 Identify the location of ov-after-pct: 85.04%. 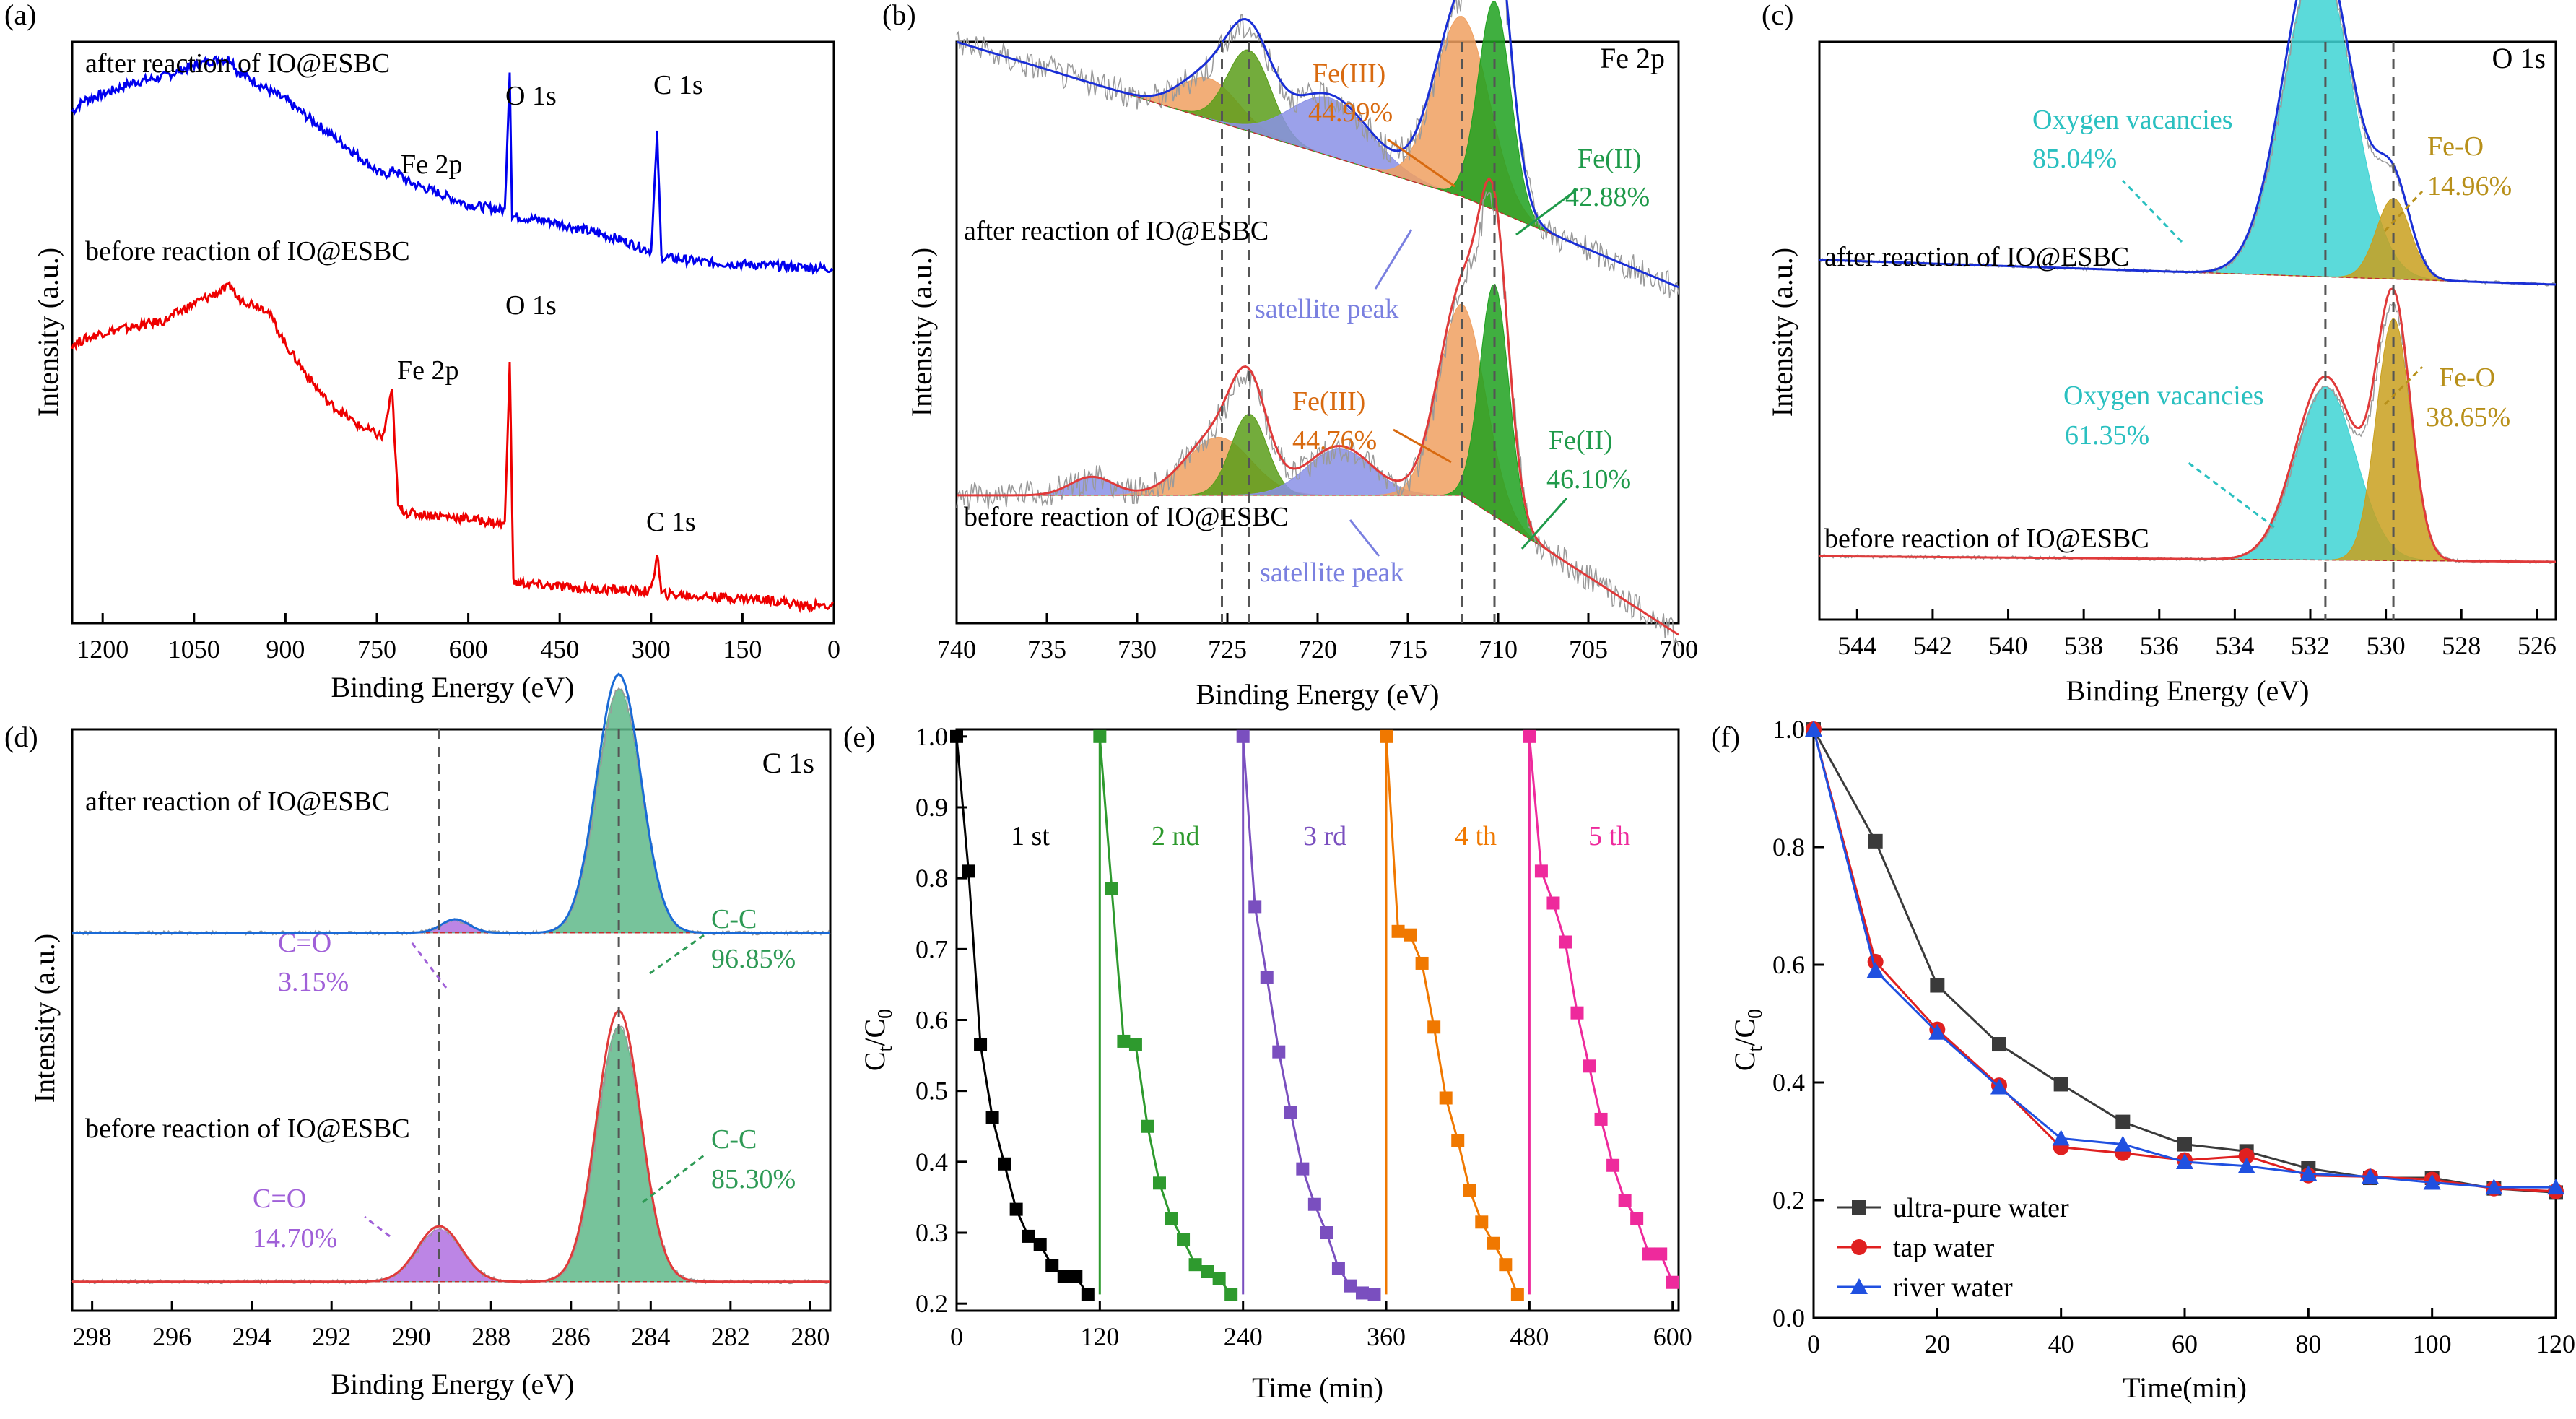
(2074, 159).